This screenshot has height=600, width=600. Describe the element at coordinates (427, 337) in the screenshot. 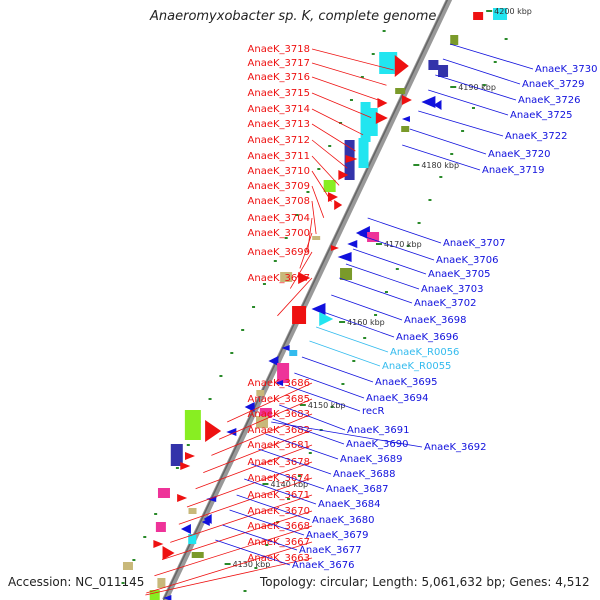

I see `gene-label: AnaeK_3696` at that location.